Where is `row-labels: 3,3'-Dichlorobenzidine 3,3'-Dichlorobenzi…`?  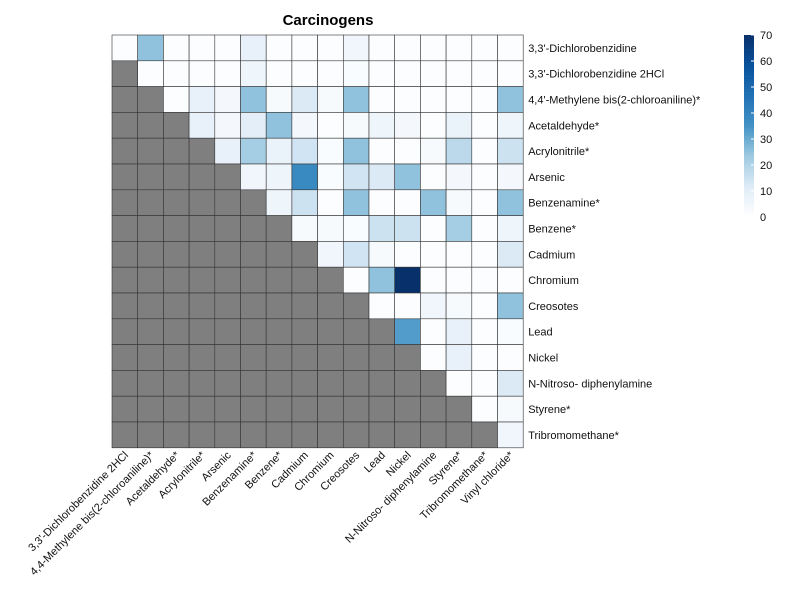 row-labels: 3,3'-Dichlorobenzidine 3,3'-Dichlorobenzi… is located at coordinates (614, 242).